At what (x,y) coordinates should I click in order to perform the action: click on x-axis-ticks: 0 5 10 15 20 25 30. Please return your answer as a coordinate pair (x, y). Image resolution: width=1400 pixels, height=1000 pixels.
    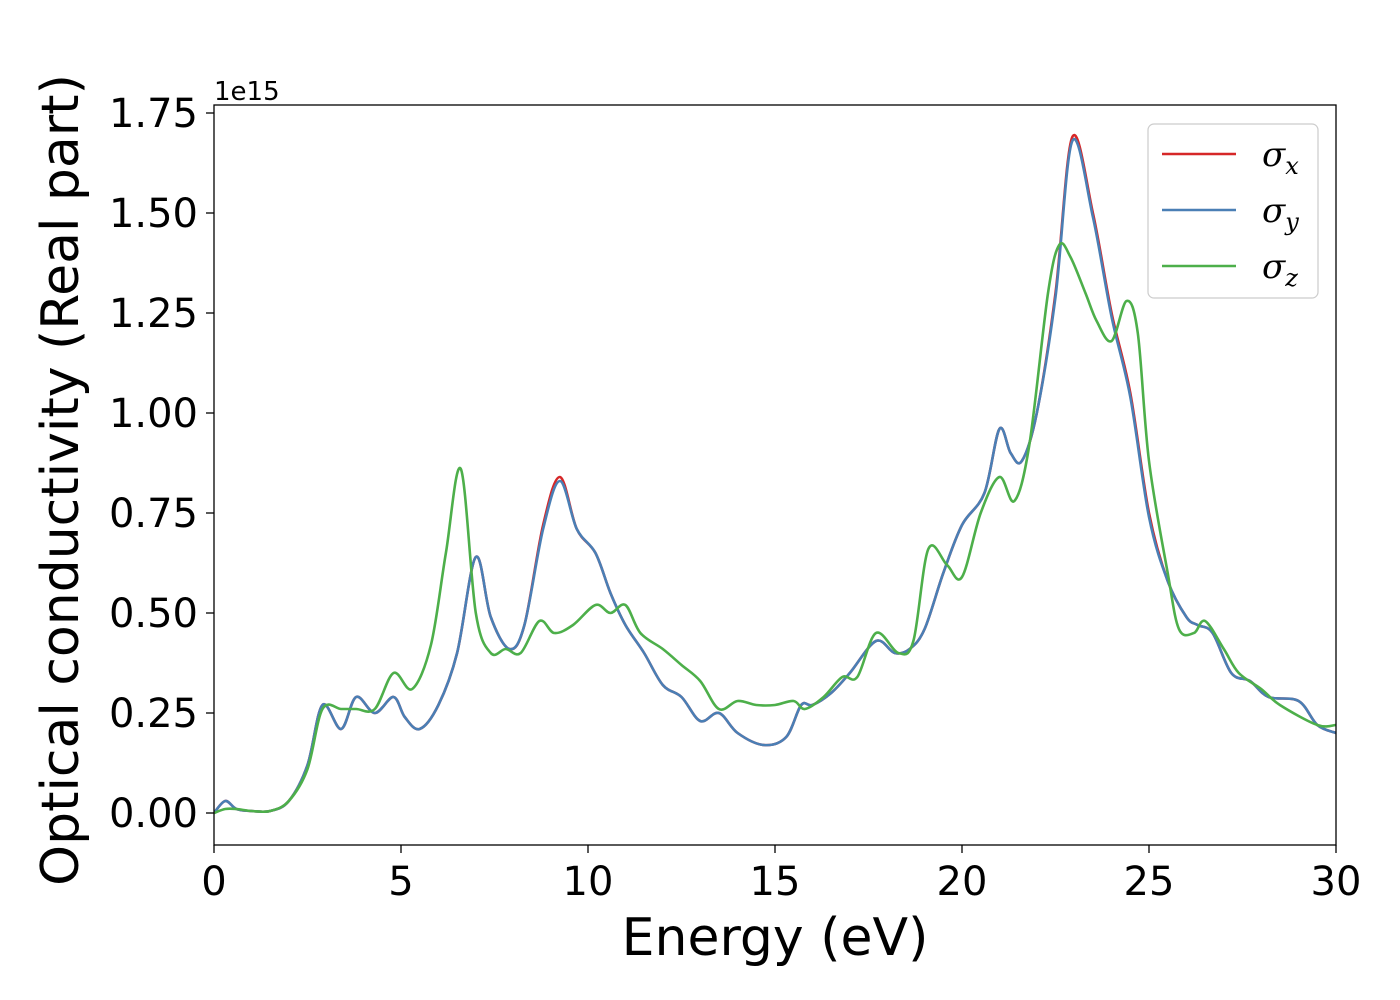
    Looking at the image, I should click on (781, 875).